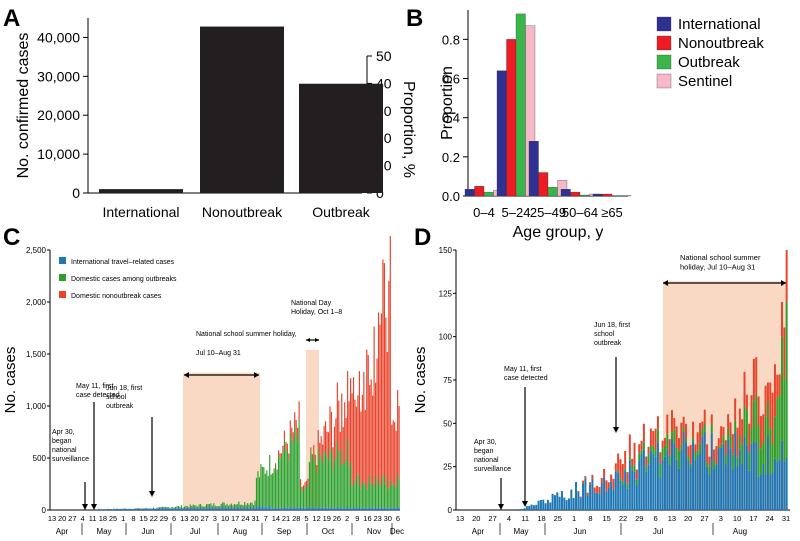 The height and width of the screenshot is (541, 800). What do you see at coordinates (195, 531) in the screenshot?
I see `x-month-label: Jul` at bounding box center [195, 531].